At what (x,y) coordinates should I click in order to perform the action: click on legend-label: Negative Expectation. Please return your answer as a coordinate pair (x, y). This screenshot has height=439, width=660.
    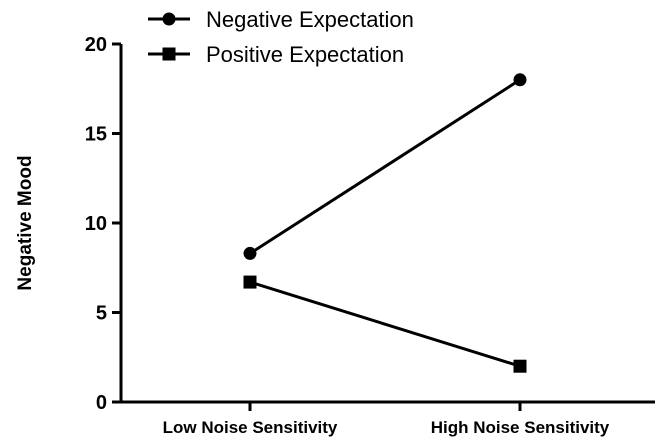
    Looking at the image, I should click on (310, 19).